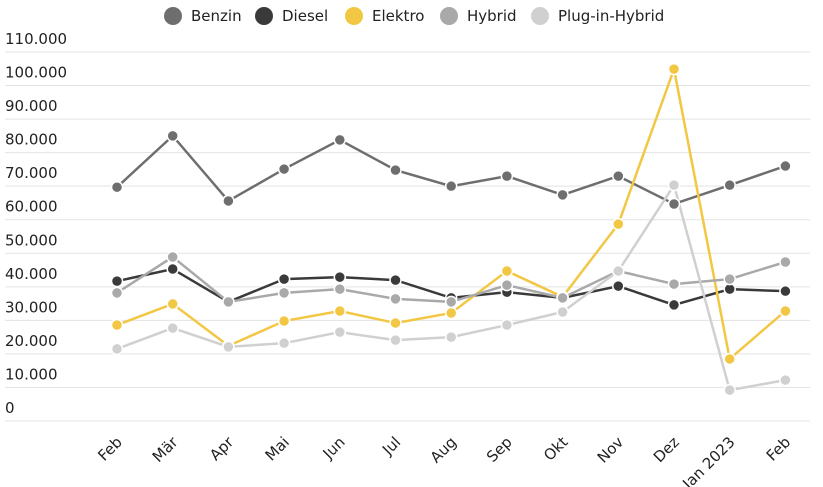 The image size is (823, 487). What do you see at coordinates (334, 448) in the screenshot?
I see `x-tick-label: Jun` at bounding box center [334, 448].